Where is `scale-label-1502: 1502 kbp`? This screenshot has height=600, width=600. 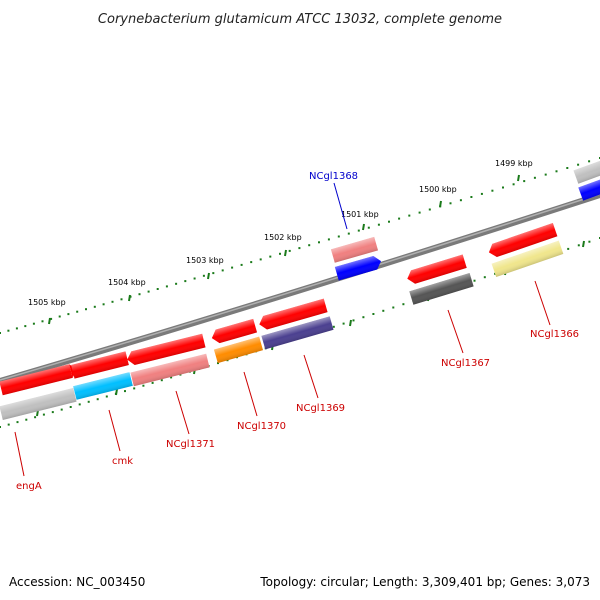
scale-label-1502: 1502 kbp is located at coordinates (283, 237).